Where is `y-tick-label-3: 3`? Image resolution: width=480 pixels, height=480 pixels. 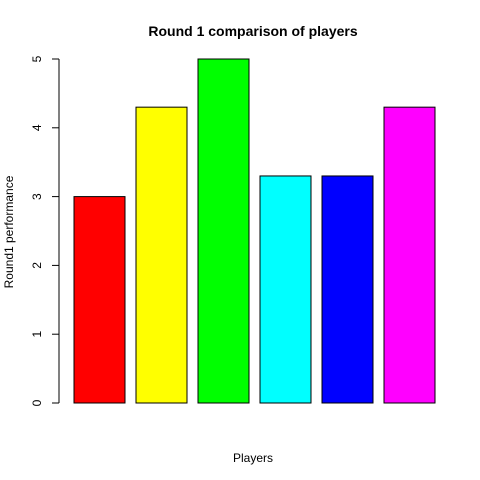 y-tick-label-3: 3 is located at coordinates (37, 196).